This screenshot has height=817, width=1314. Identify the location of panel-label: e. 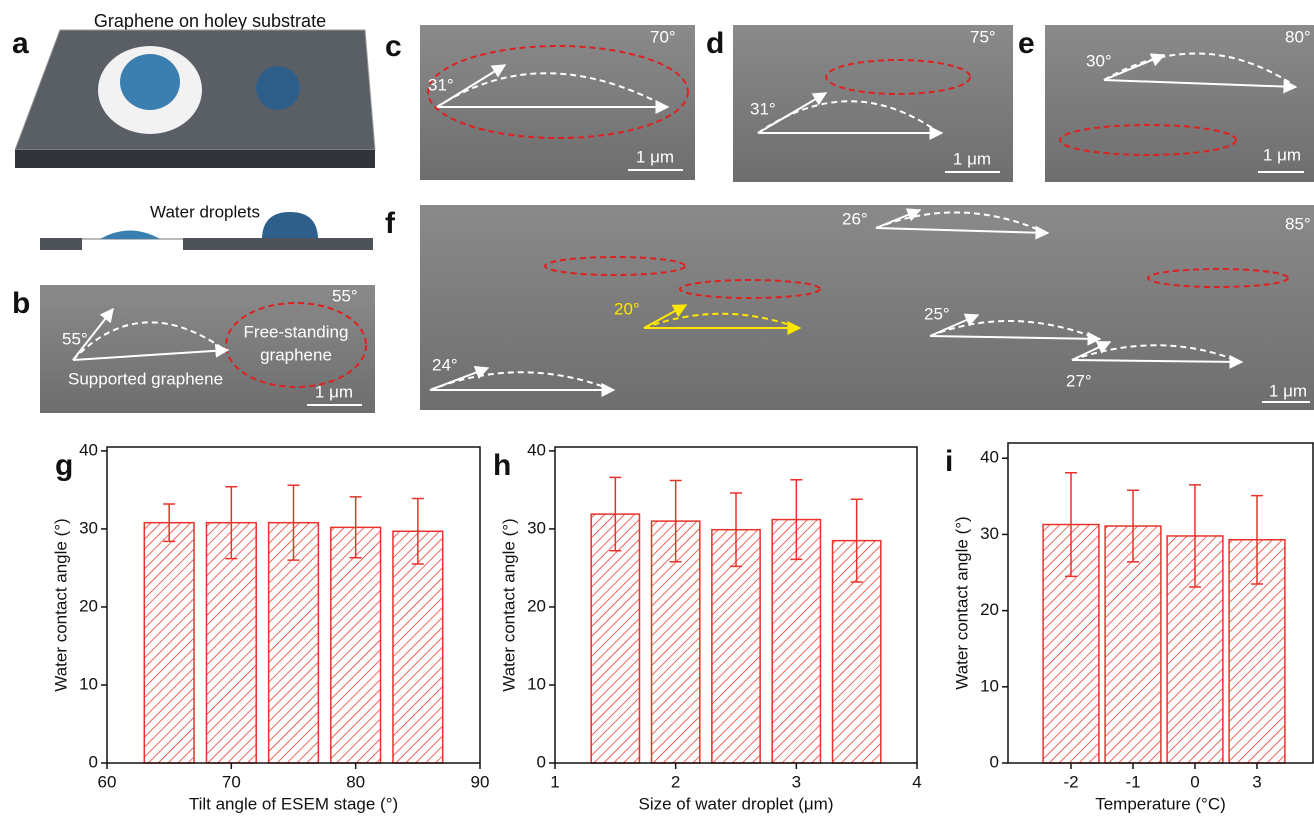
(1026, 43).